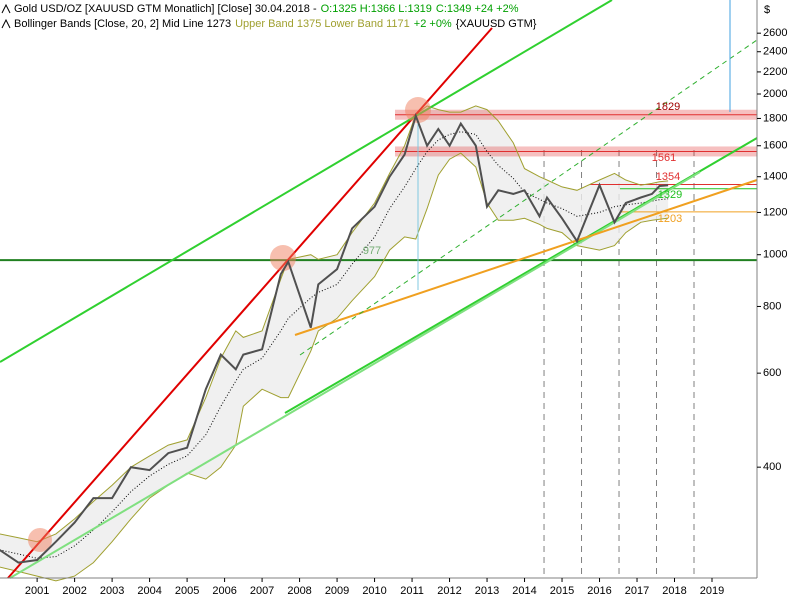  I want to click on y-tick-label: 1000, so click(775, 255).